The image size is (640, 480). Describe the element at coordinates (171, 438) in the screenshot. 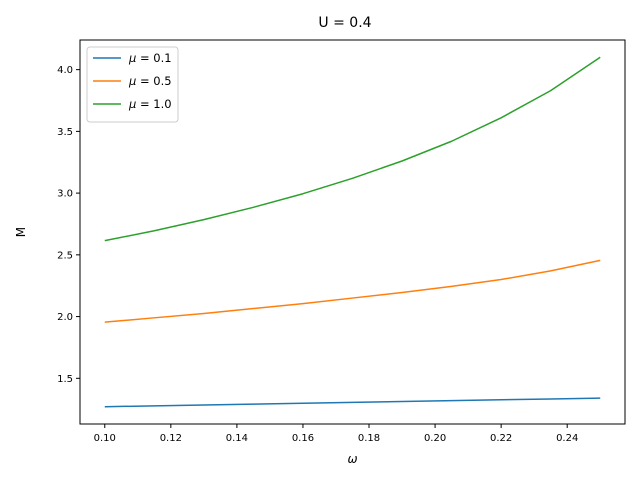

I see `x-tick-label: 0.12` at that location.